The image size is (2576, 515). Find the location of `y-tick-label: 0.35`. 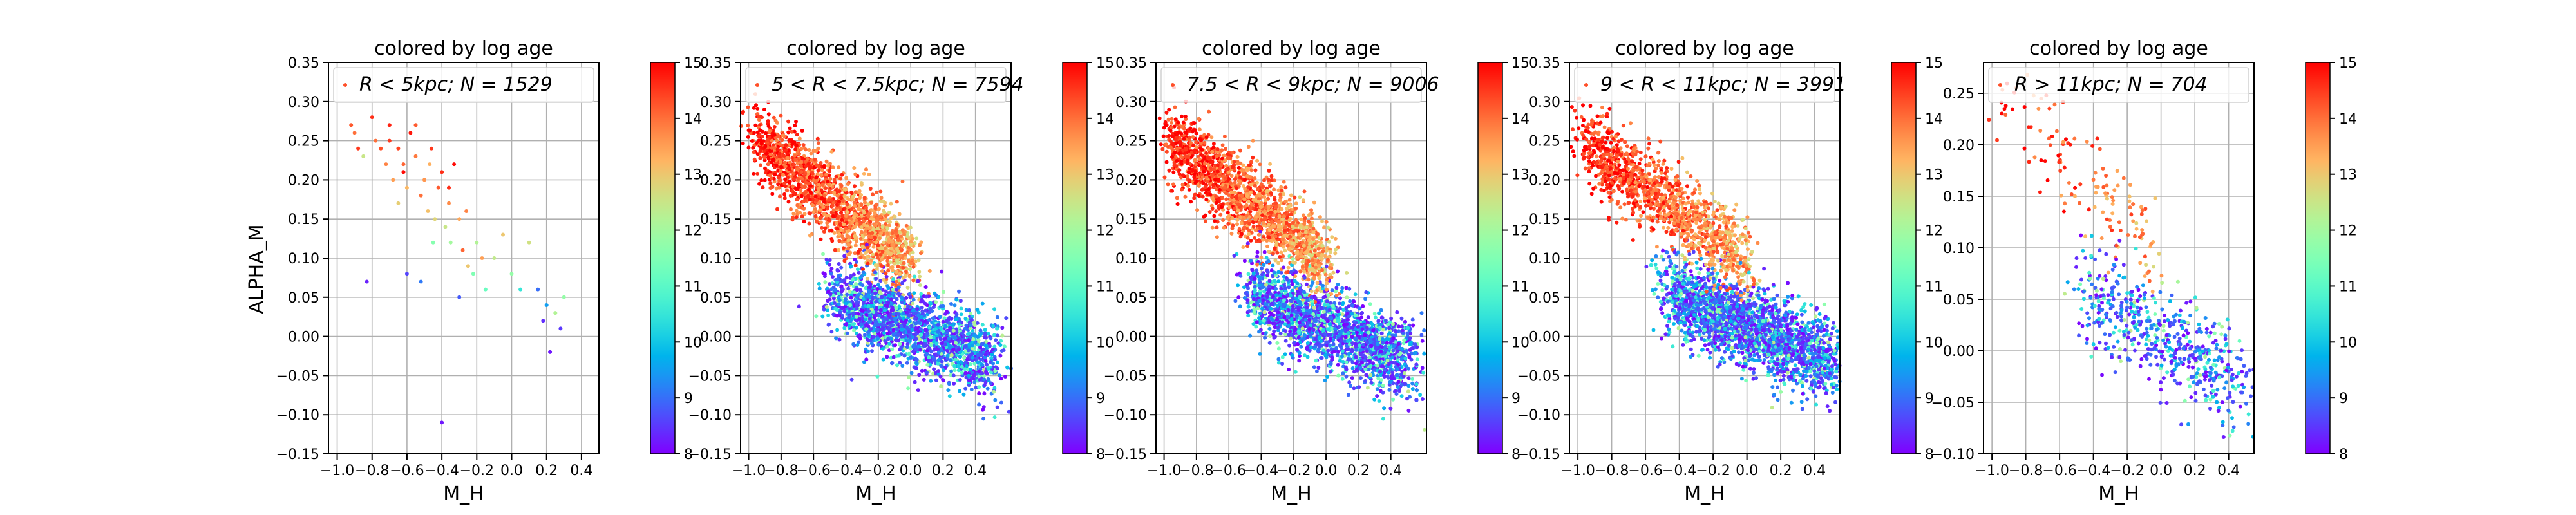

y-tick-label: 0.35 is located at coordinates (303, 63).